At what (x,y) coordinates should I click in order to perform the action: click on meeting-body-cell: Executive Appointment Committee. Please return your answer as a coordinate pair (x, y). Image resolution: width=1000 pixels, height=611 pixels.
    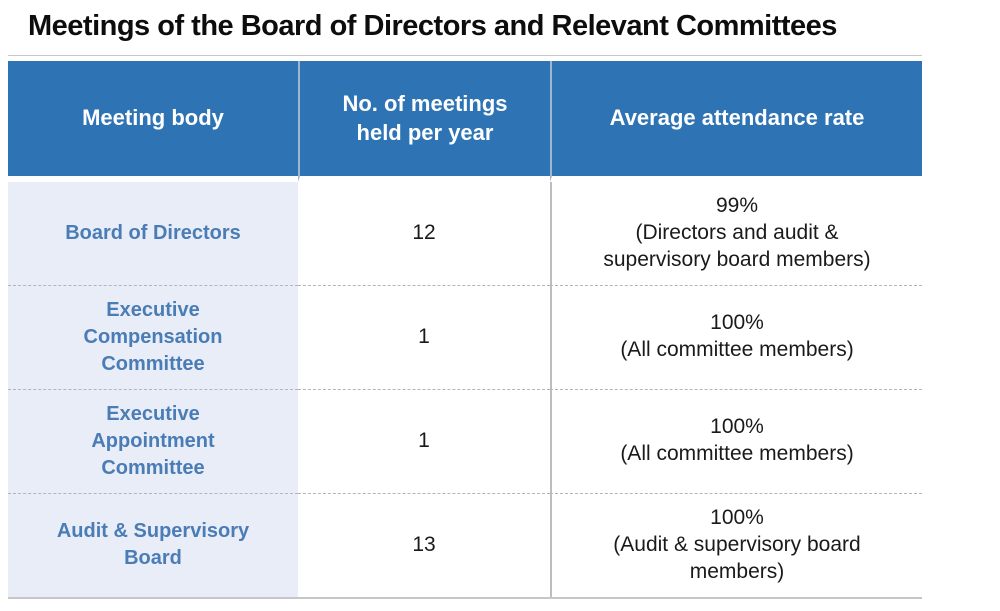
    Looking at the image, I should click on (153, 441).